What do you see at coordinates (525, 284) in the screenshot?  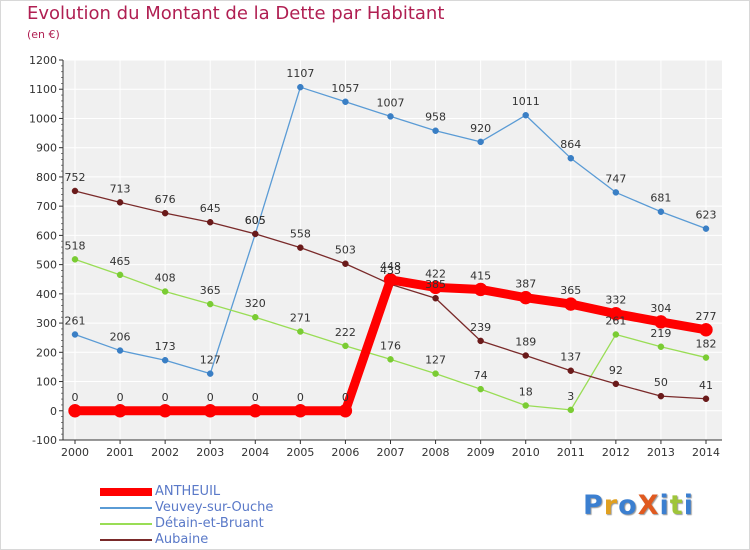 I see `data-label-antheuil: 387` at bounding box center [525, 284].